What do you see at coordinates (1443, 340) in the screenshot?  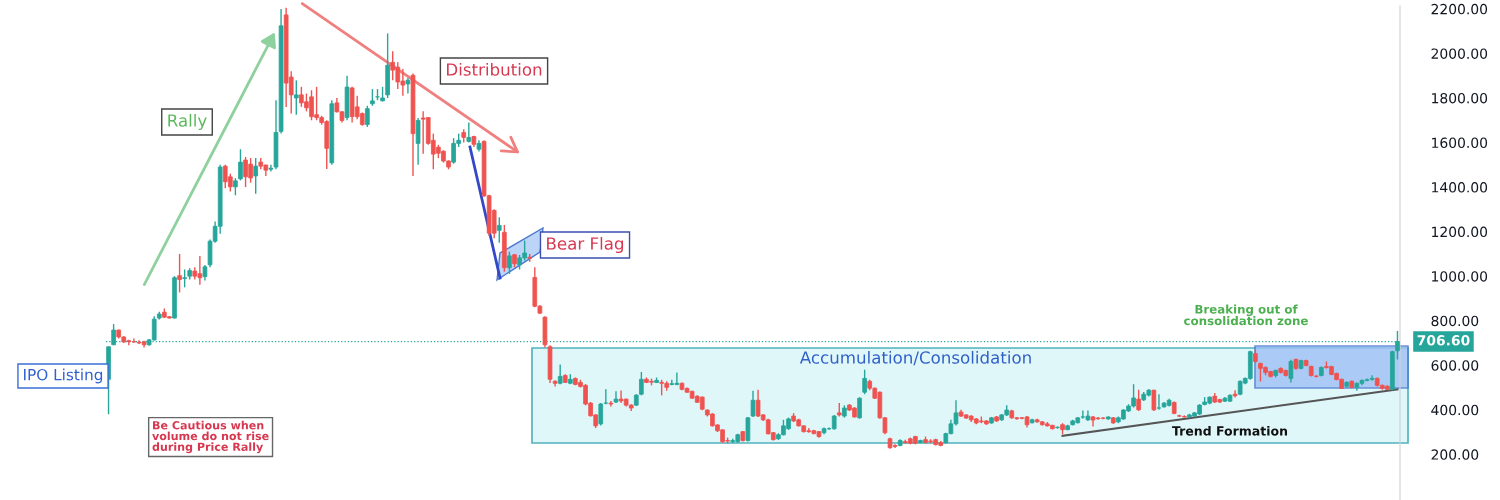 I see `ref-line-label: 706.60` at bounding box center [1443, 340].